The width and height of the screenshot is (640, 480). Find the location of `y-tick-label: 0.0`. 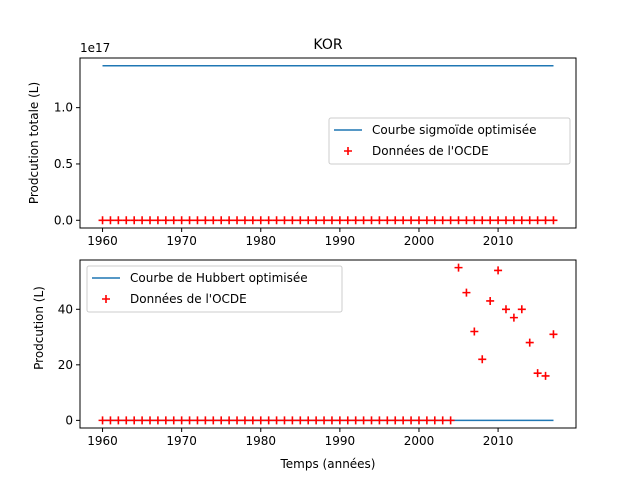

y-tick-label: 0.0 is located at coordinates (63, 220).